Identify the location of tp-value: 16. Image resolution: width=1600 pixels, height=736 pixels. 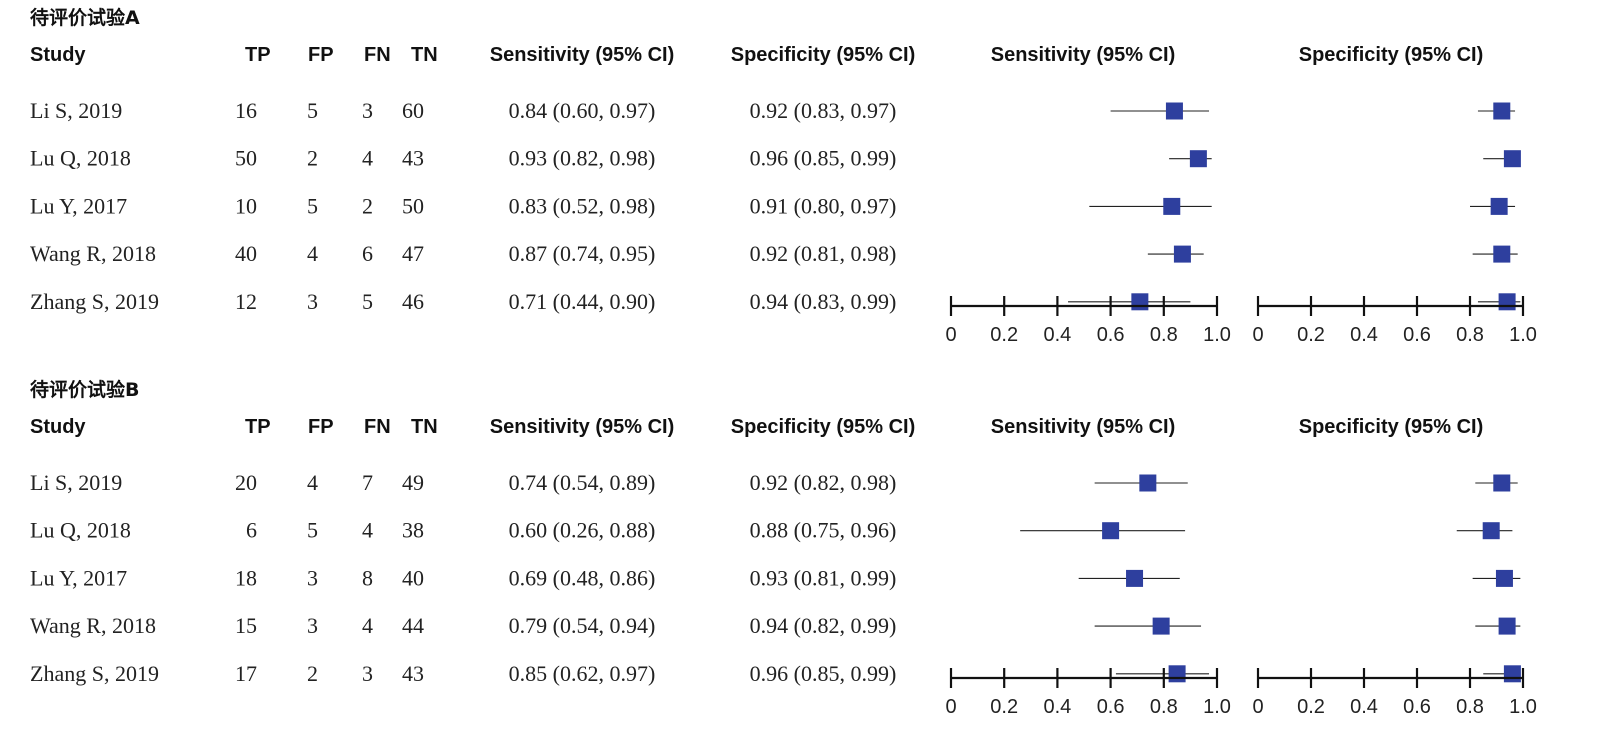
(246, 110).